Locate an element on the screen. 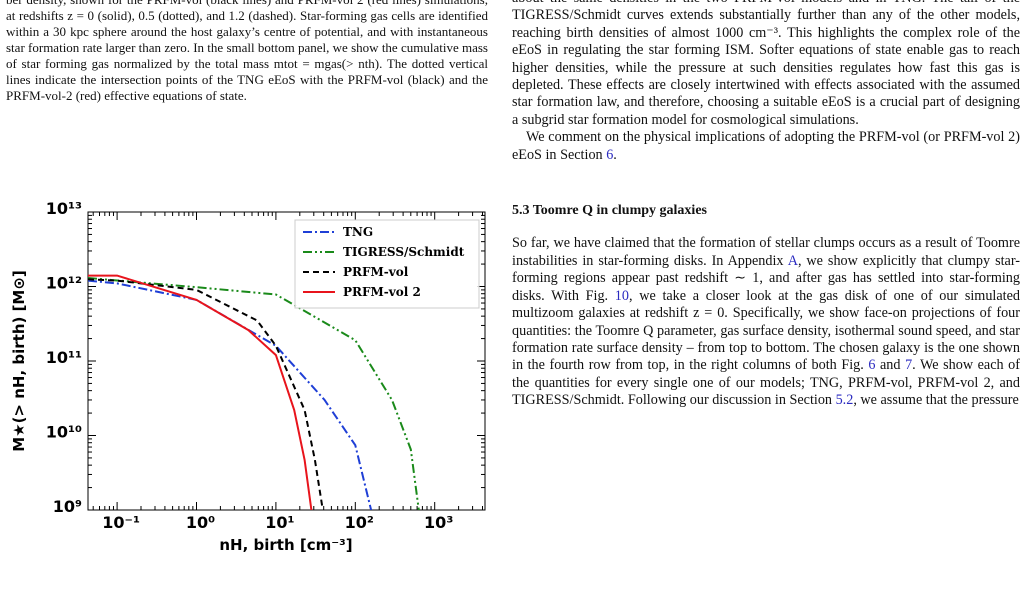 The width and height of the screenshot is (1026, 600). legend-label: PRFM-vol 2 is located at coordinates (382, 292).